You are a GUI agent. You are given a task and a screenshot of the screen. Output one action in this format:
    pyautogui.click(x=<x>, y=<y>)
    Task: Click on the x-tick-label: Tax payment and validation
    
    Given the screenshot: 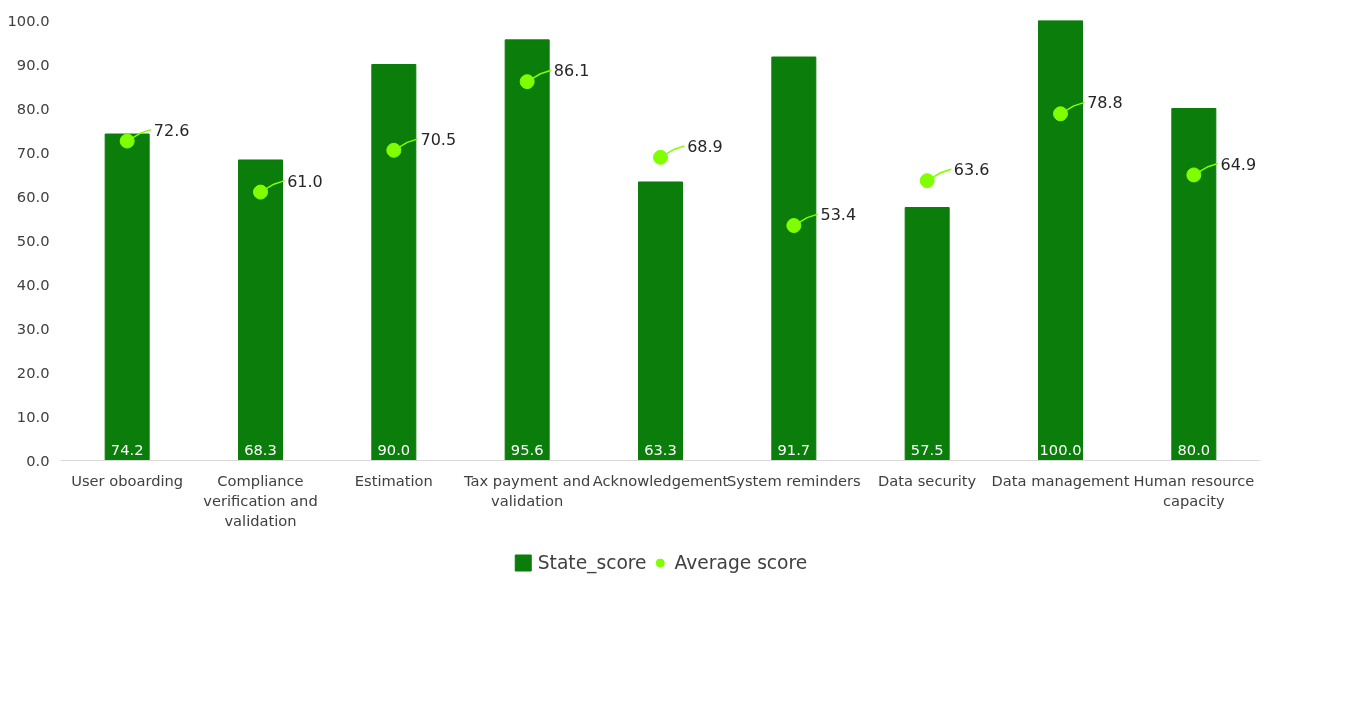 What is the action you would take?
    pyautogui.click(x=526, y=490)
    